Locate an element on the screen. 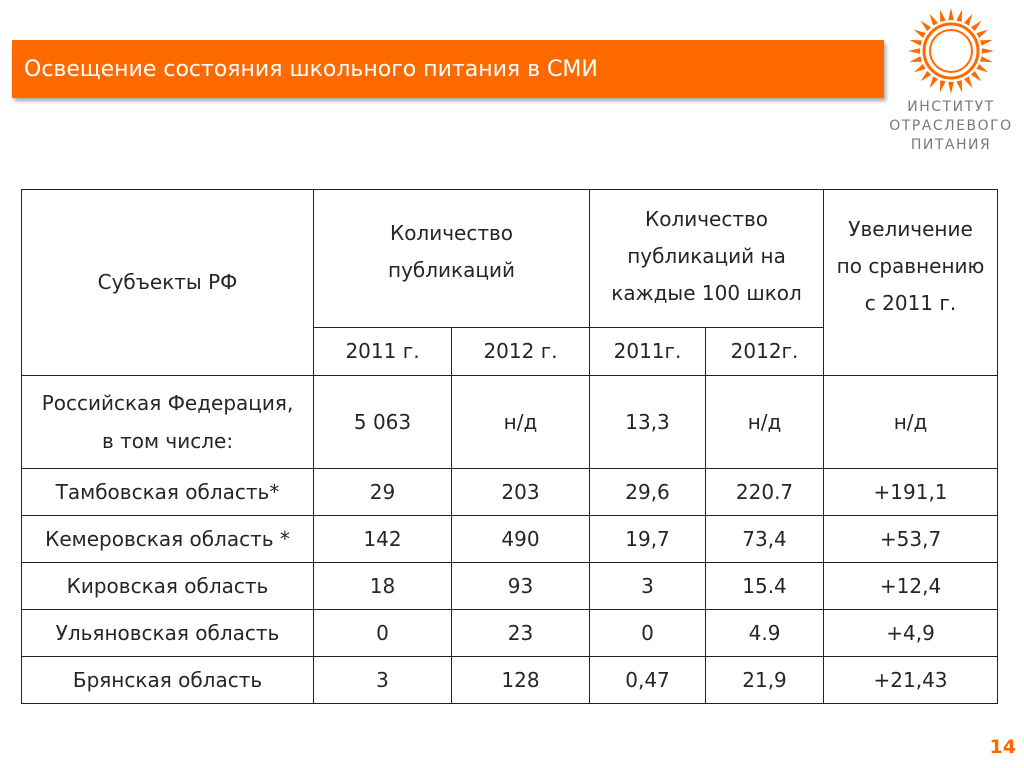 This screenshot has width=1024, height=768. rf-increase: н/д is located at coordinates (911, 422).